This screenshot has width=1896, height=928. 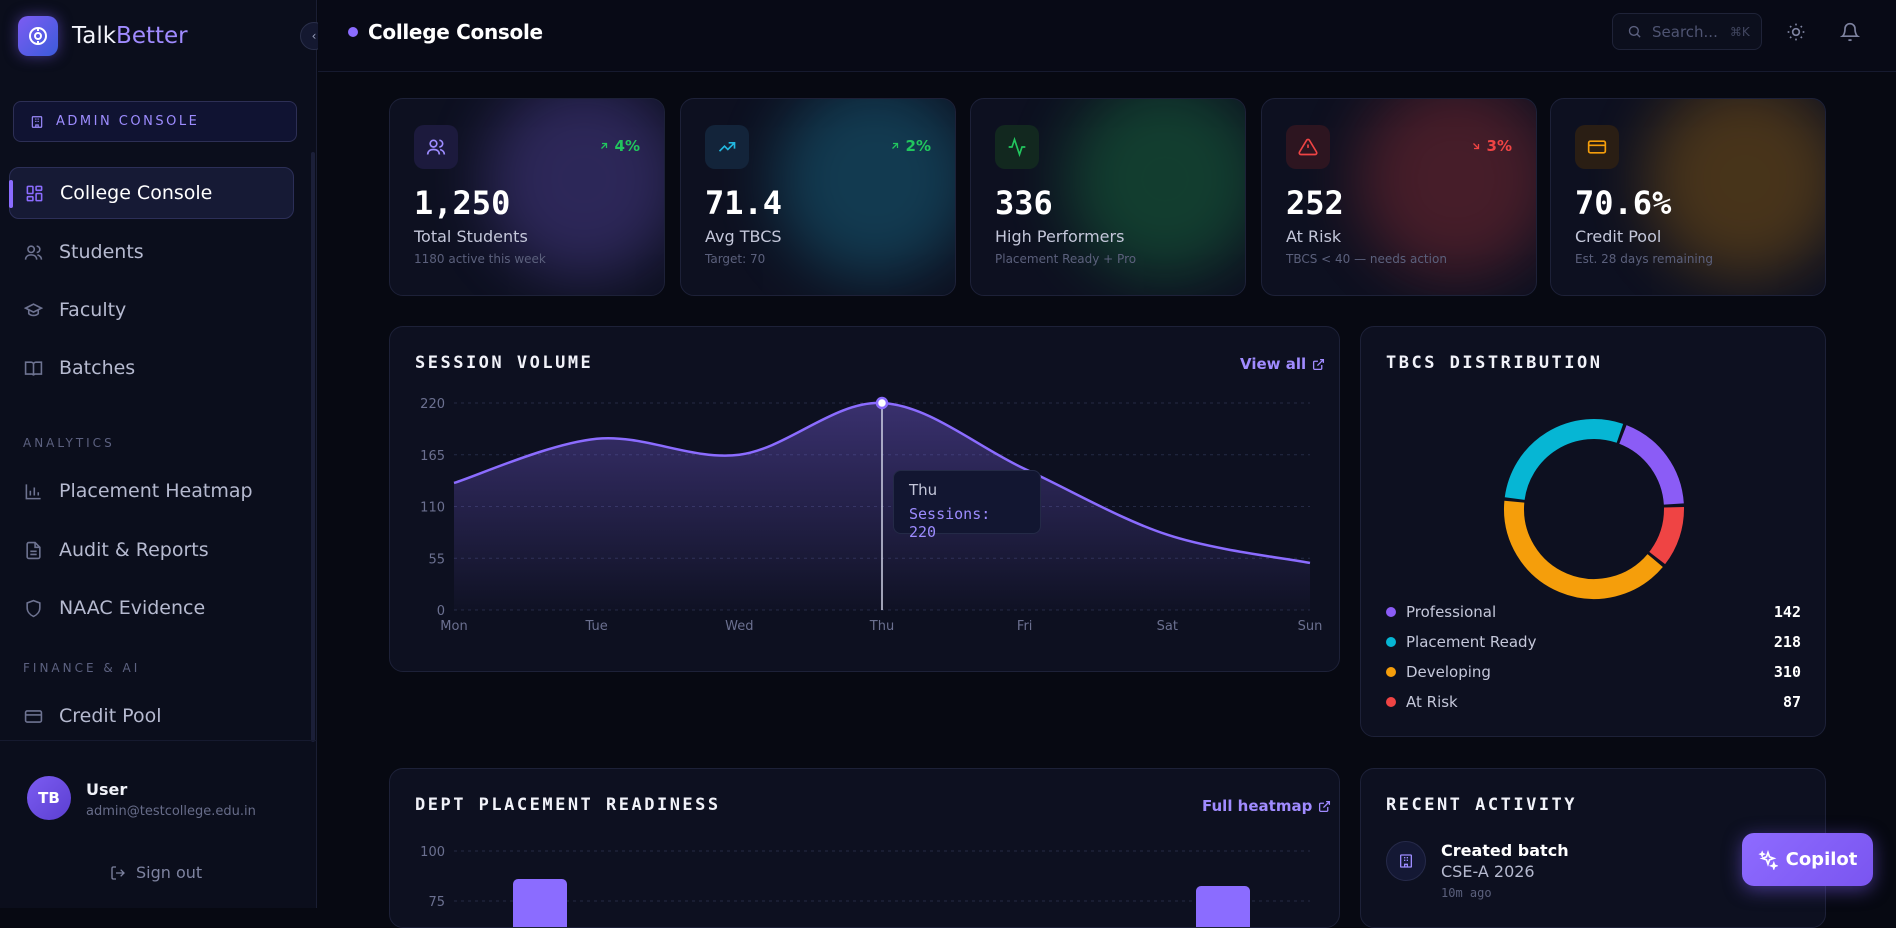 What do you see at coordinates (33, 368) in the screenshot?
I see `book-open-icon` at bounding box center [33, 368].